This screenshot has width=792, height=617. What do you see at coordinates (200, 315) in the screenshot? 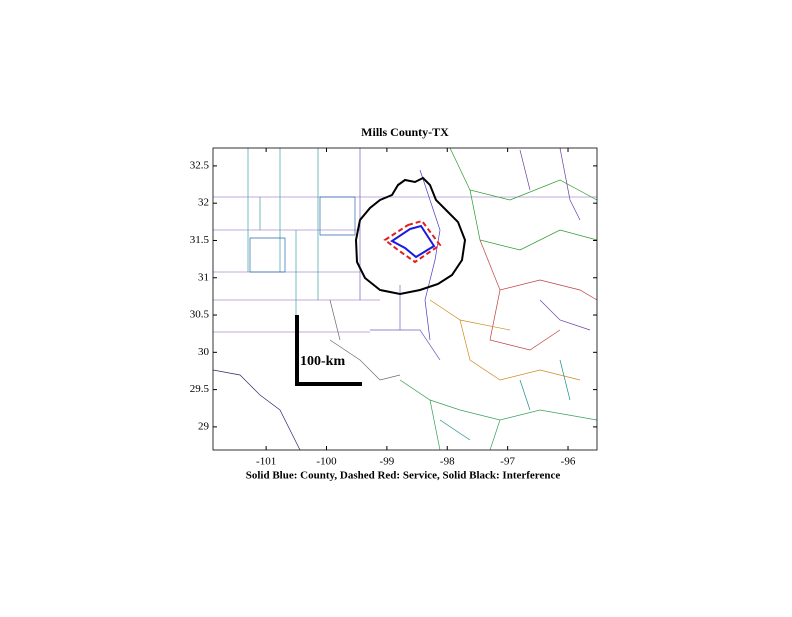
I see `y-tick-label: 30.5` at bounding box center [200, 315].